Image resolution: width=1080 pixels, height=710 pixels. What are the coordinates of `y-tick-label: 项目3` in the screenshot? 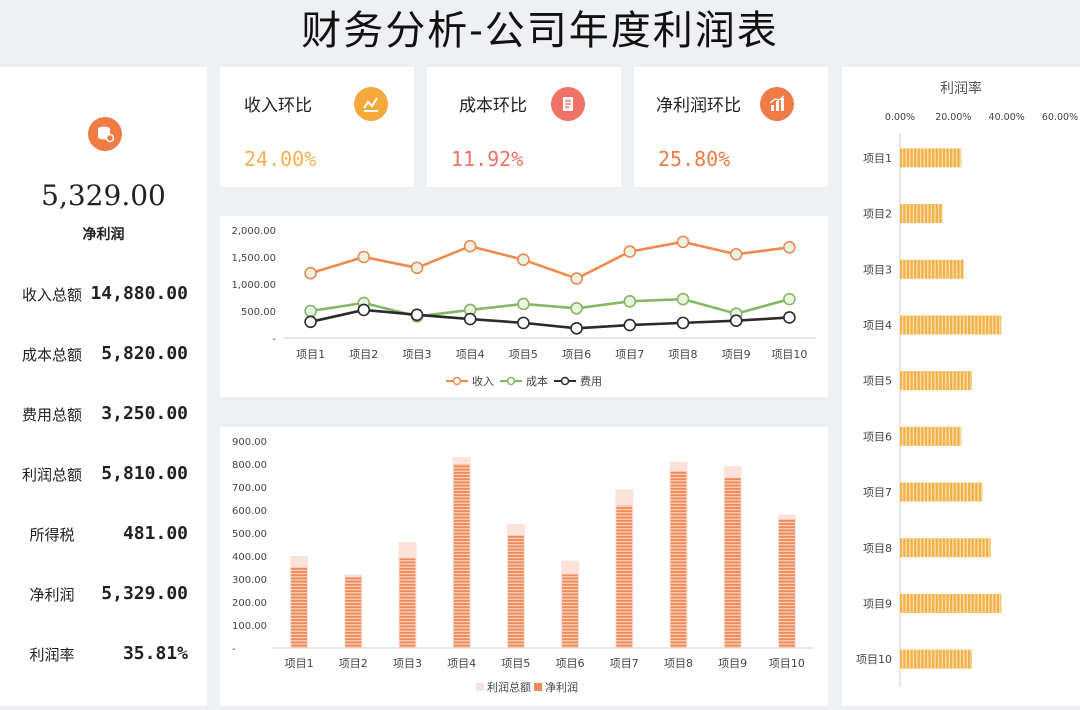 It's located at (877, 269).